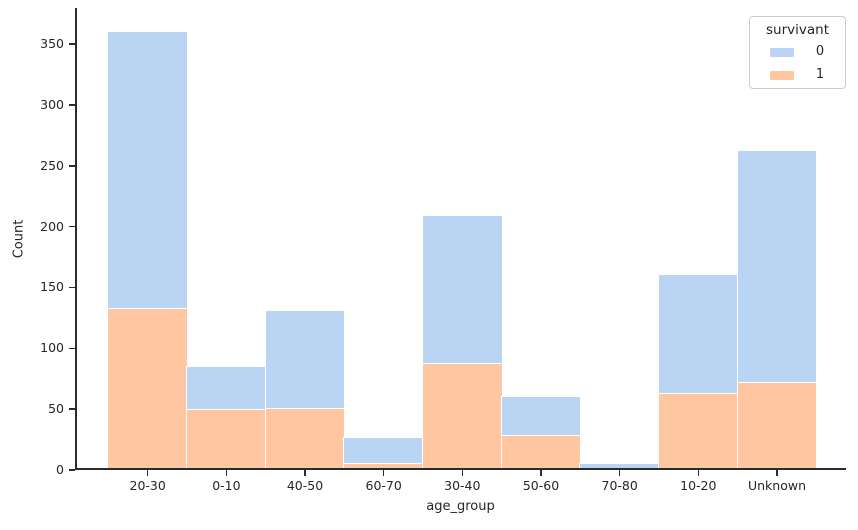 The width and height of the screenshot is (858, 530). I want to click on legend-entry-label: 0, so click(820, 51).